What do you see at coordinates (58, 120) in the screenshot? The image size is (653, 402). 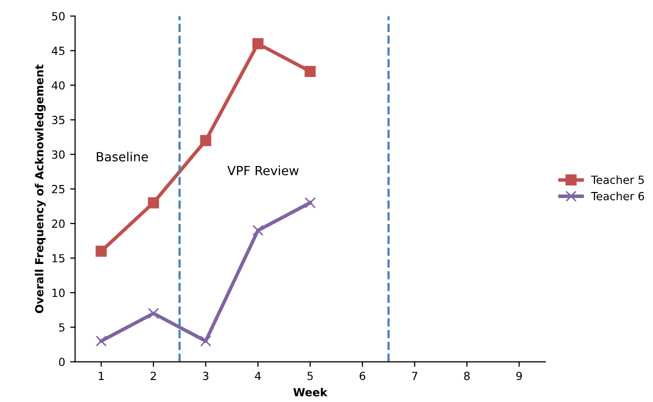 I see `y-tick-label: 35` at bounding box center [58, 120].